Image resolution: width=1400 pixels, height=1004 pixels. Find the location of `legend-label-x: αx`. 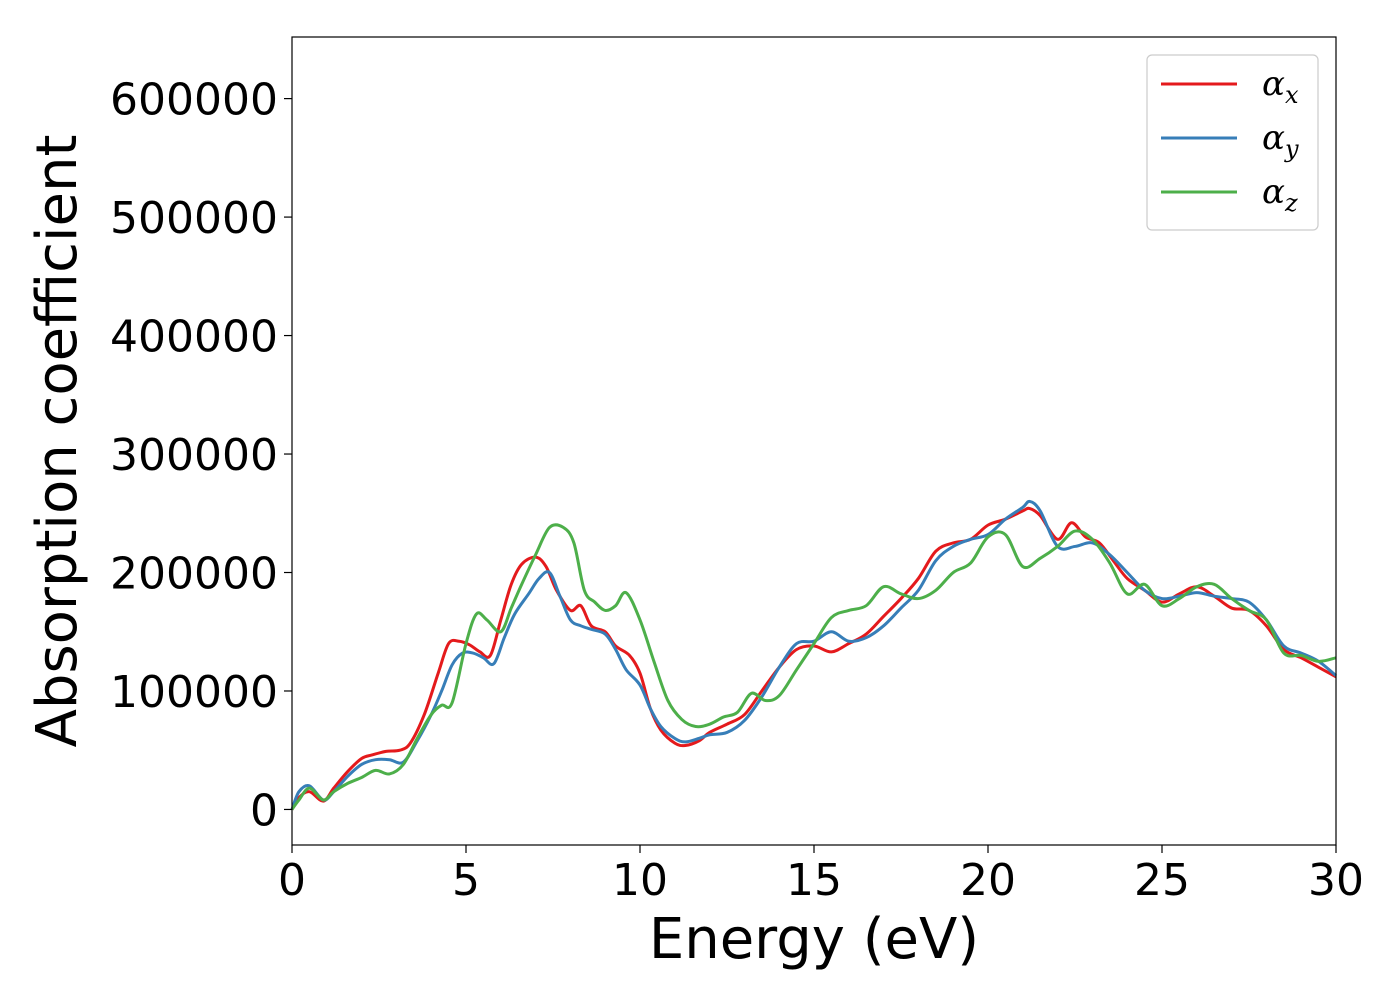

legend-label-x: αx is located at coordinates (1280, 86).